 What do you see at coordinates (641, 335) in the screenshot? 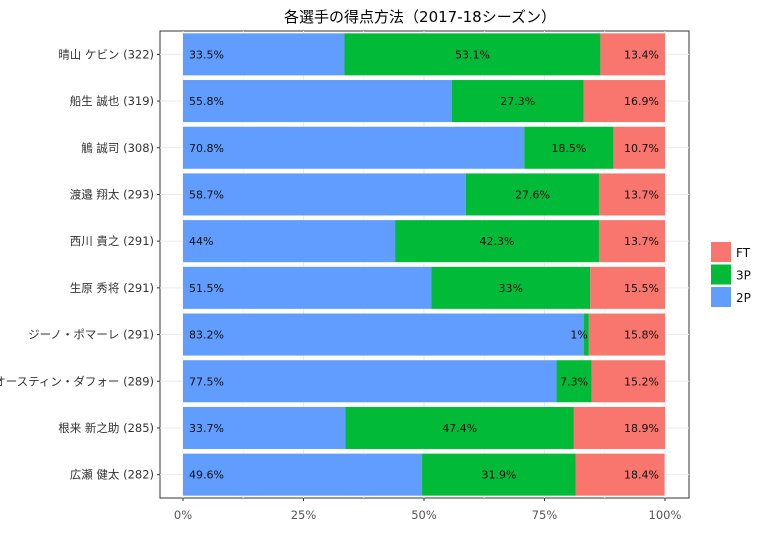
I see `bar-value-label: 15.8%` at bounding box center [641, 335].